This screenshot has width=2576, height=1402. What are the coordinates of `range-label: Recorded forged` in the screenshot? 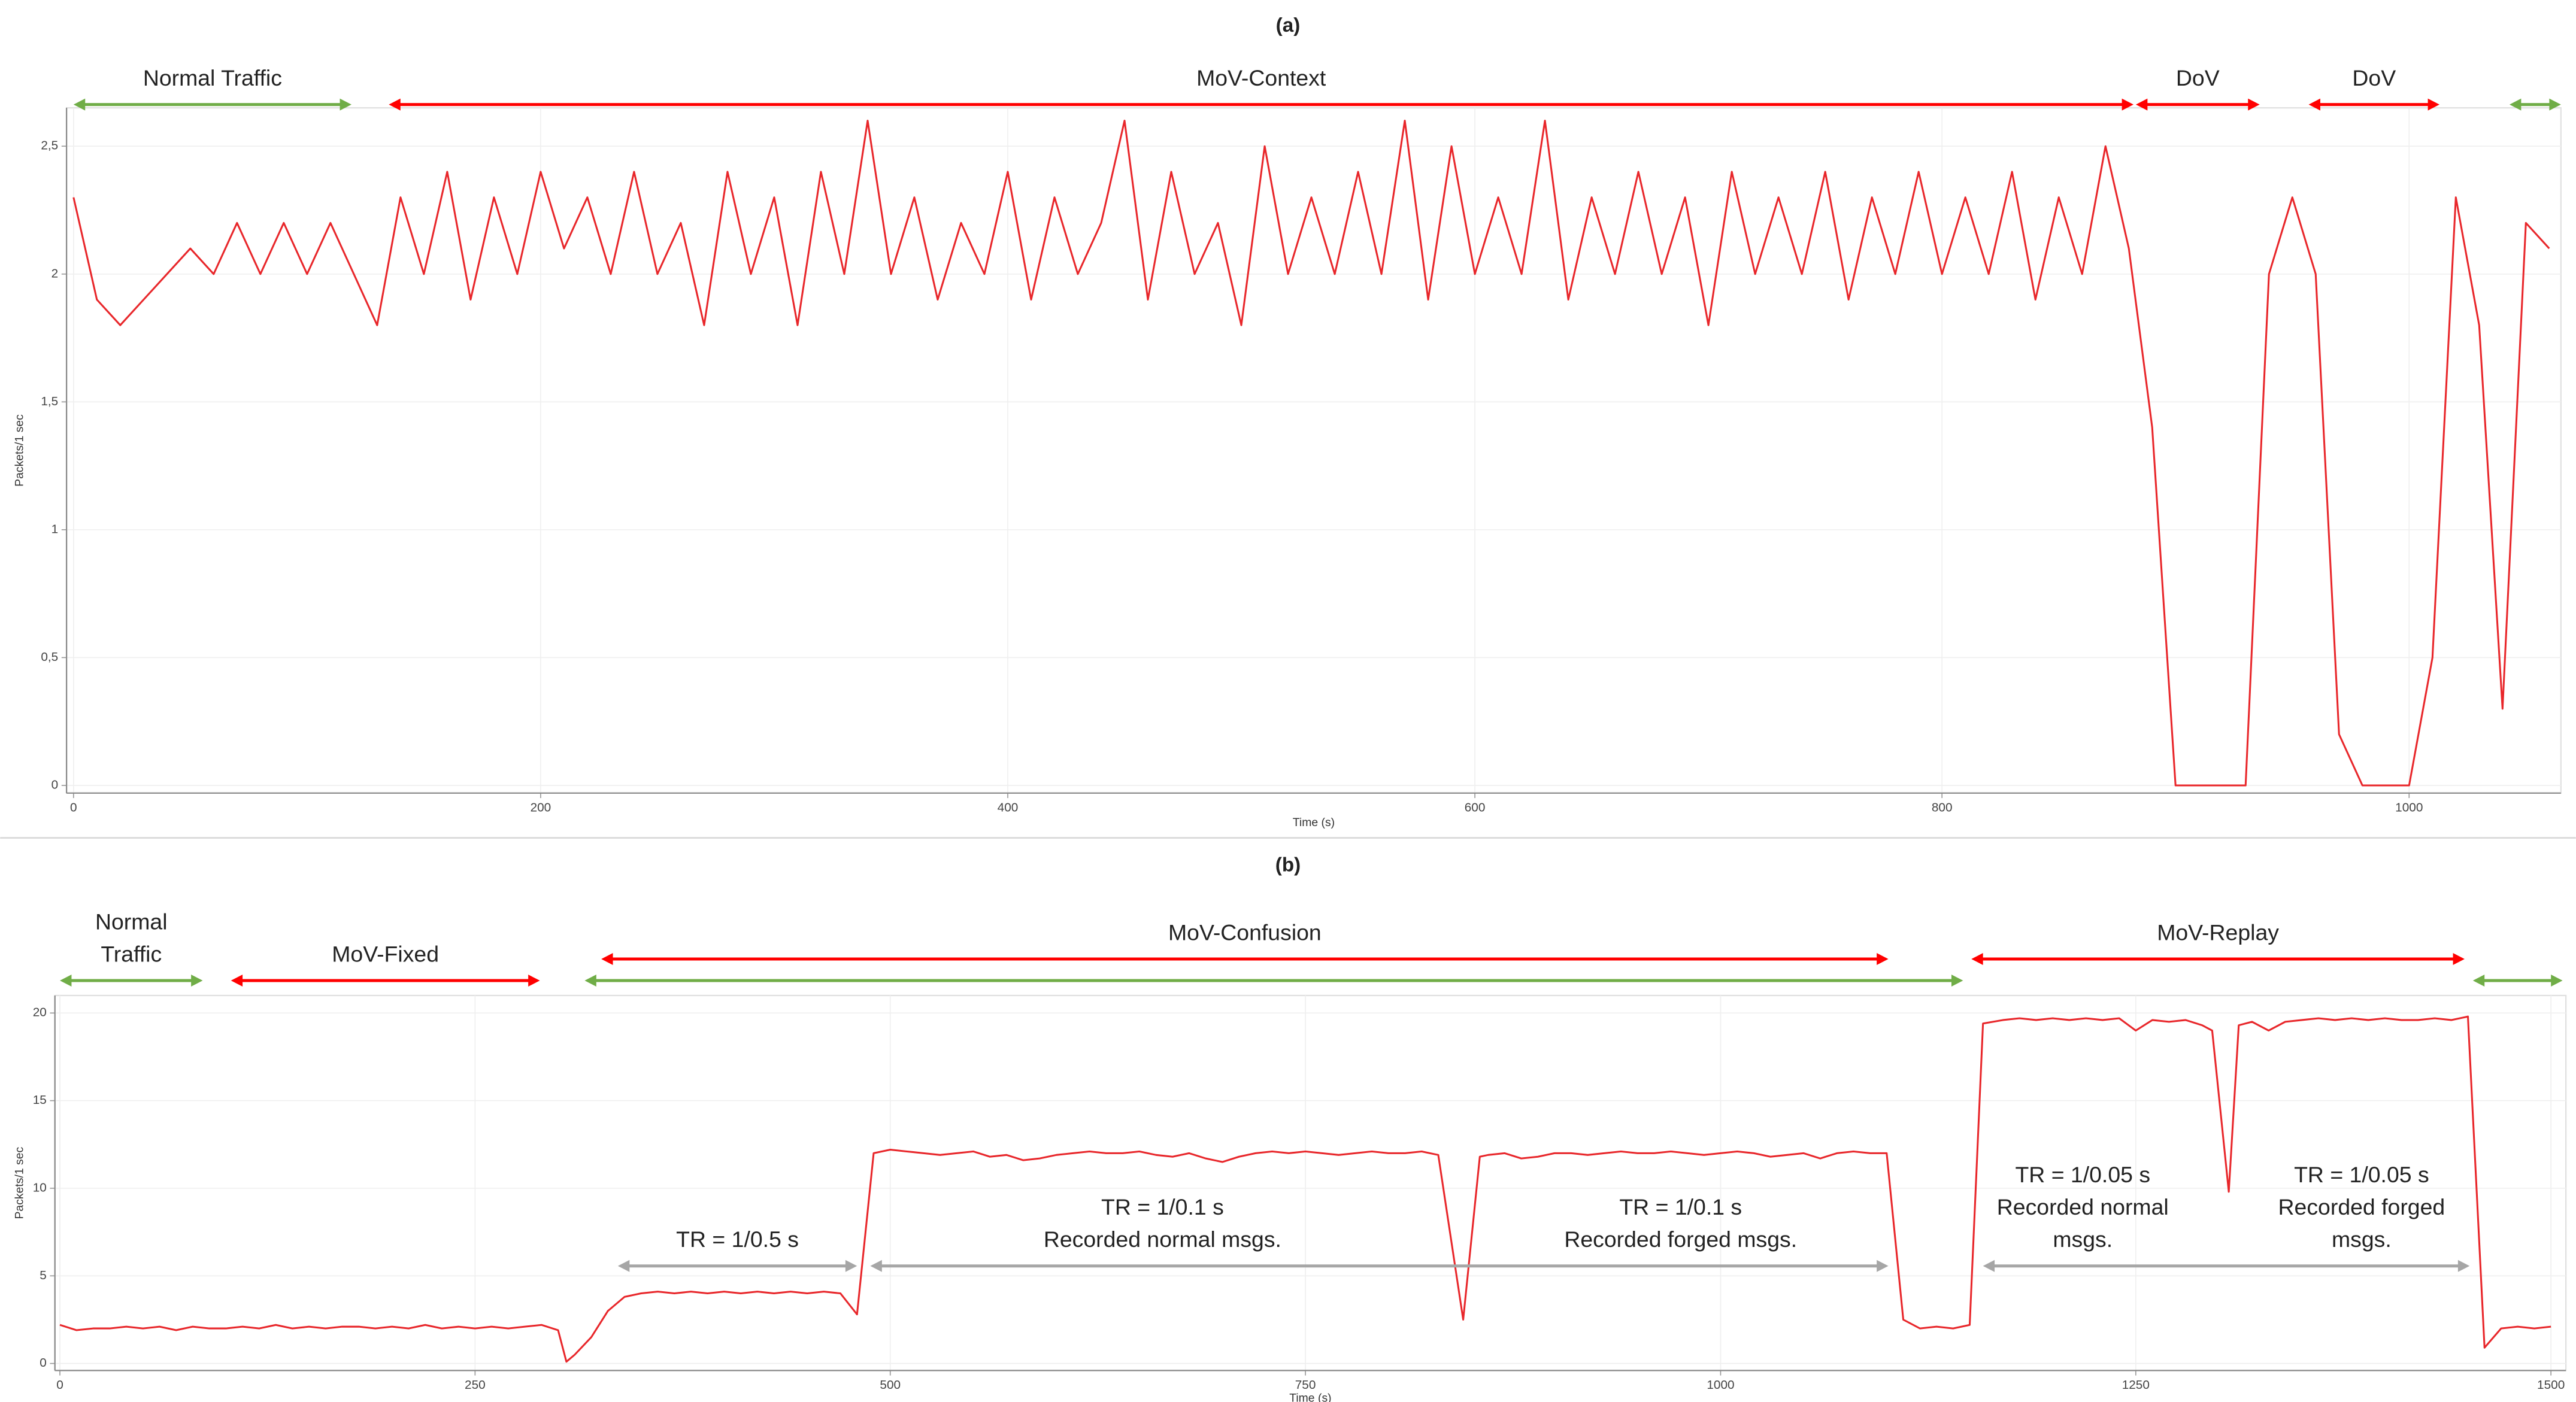 It's located at (2361, 1206).